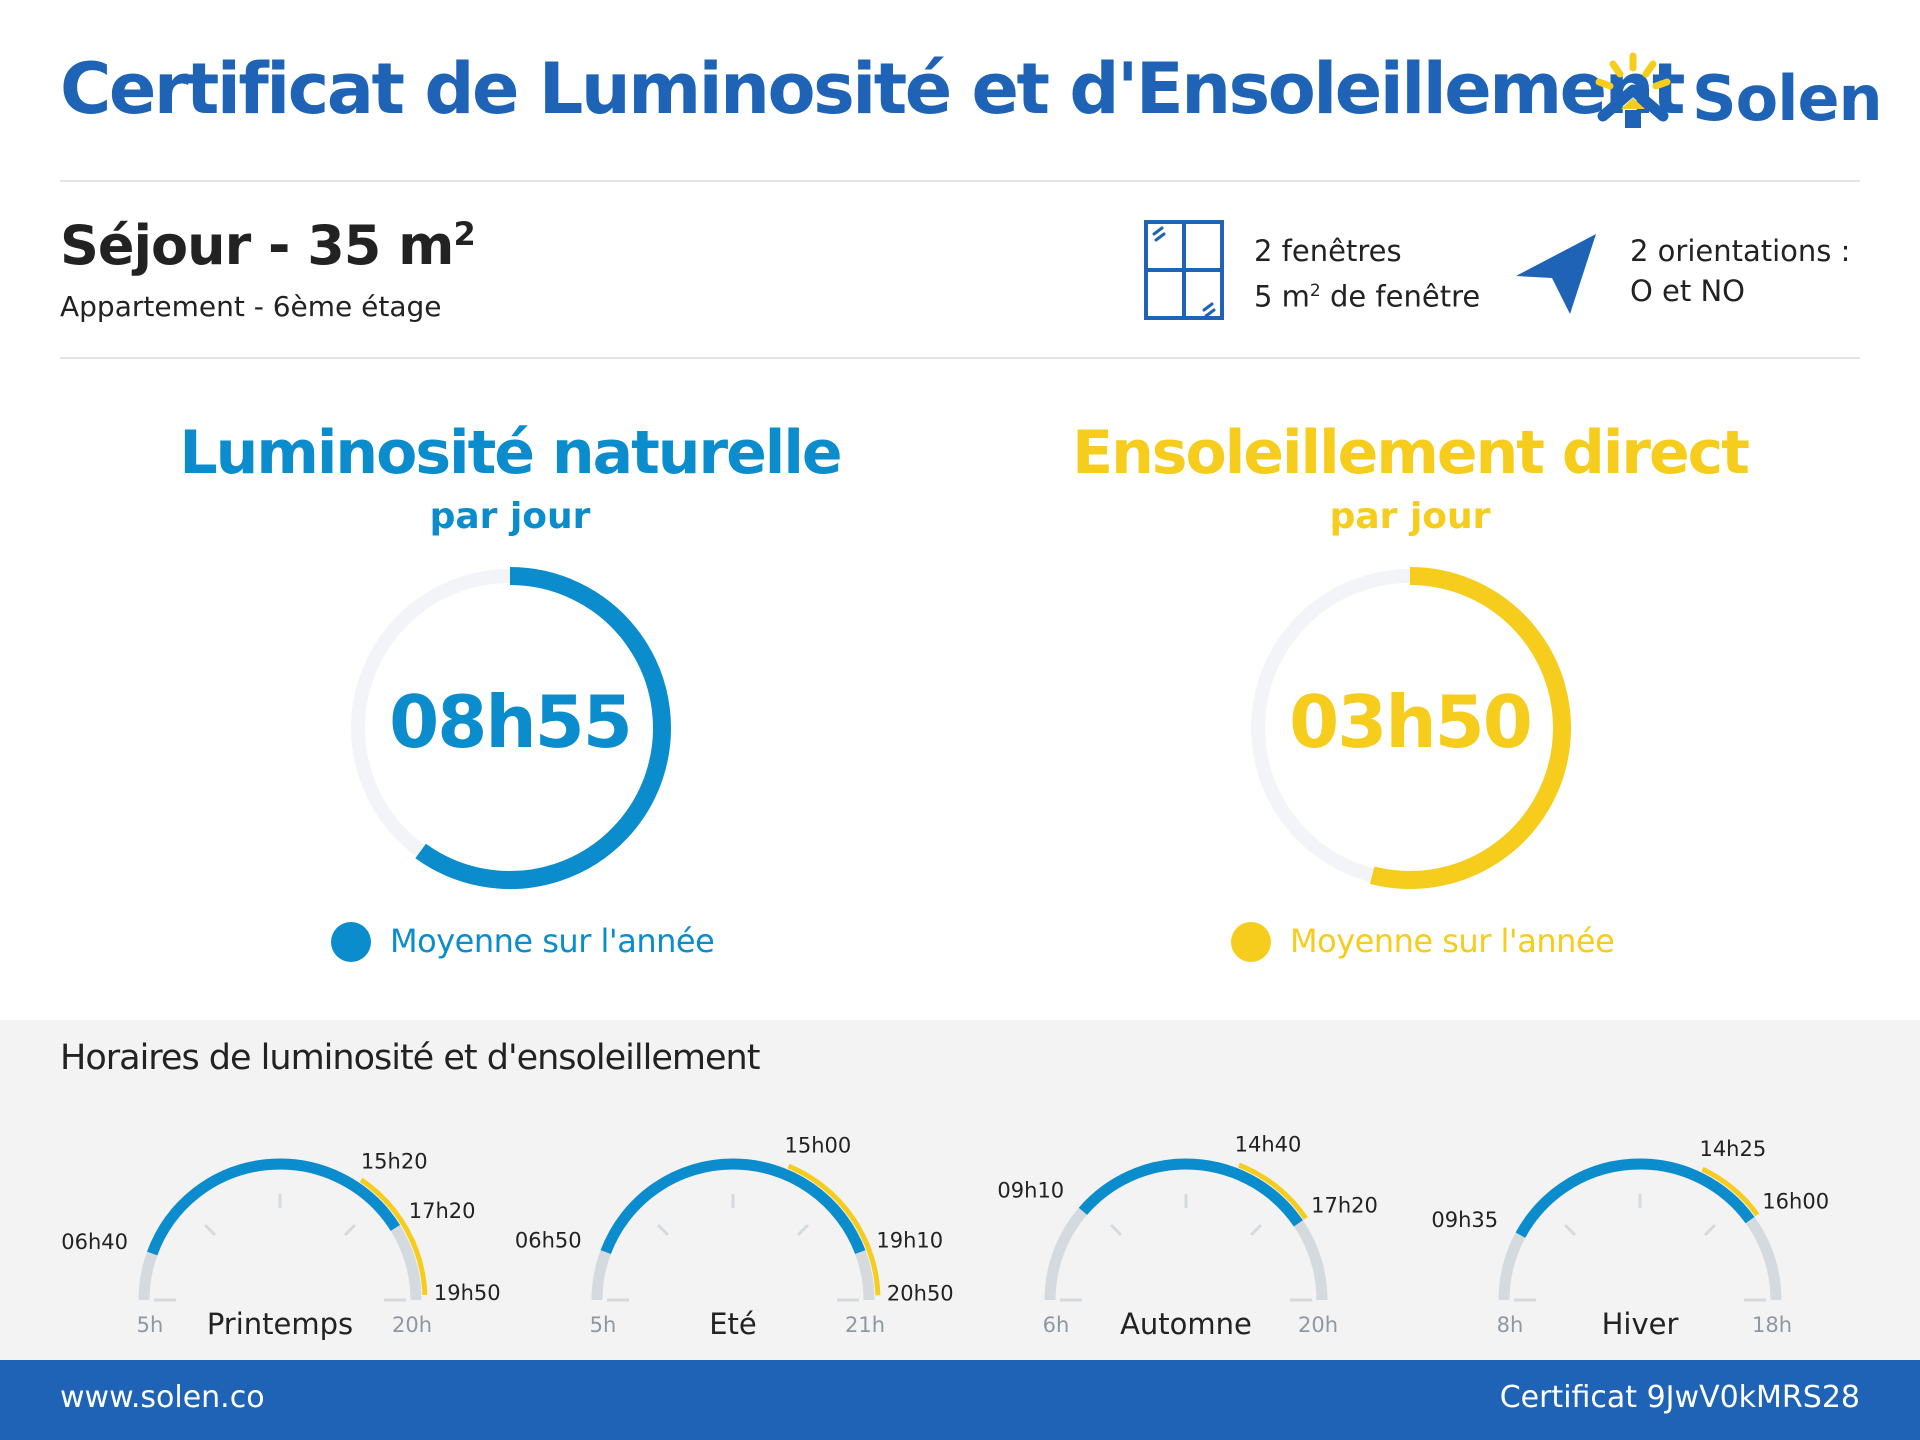  Describe the element at coordinates (1464, 1220) in the screenshot. I see `gauge-label-luminosity-start: 09h35` at that location.